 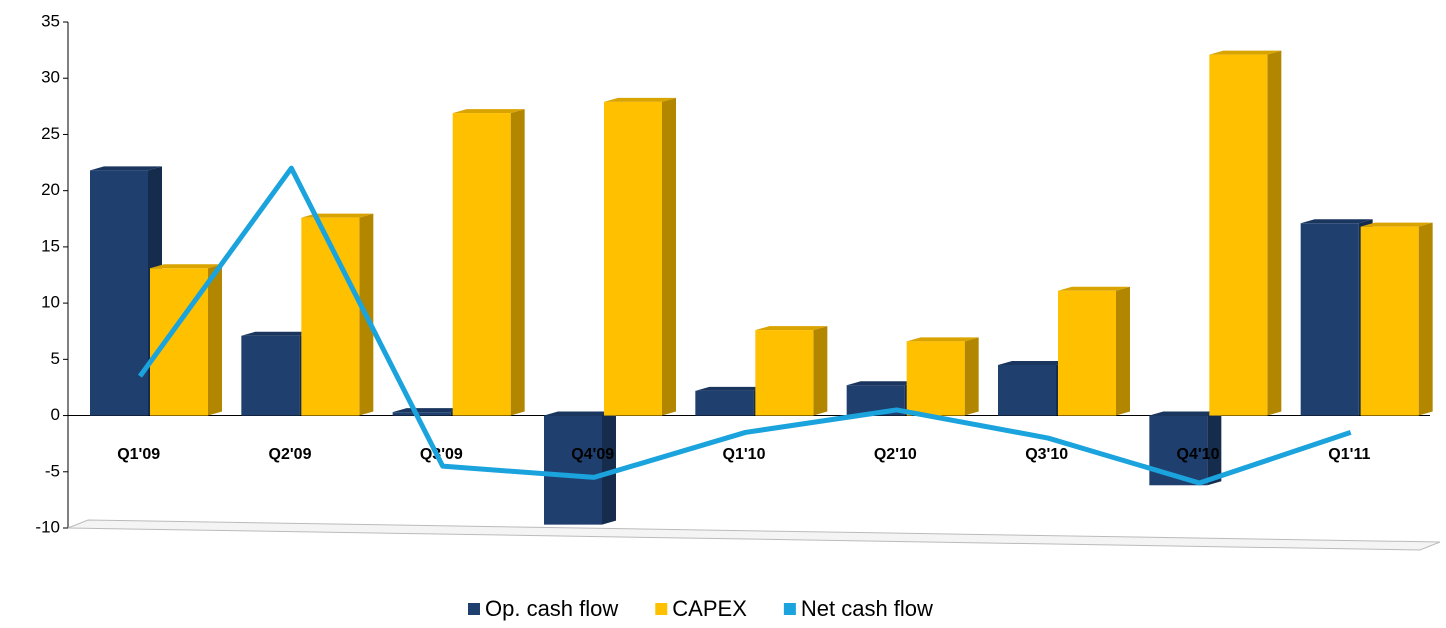 I want to click on y-tick-label: 35, so click(x=50, y=20).